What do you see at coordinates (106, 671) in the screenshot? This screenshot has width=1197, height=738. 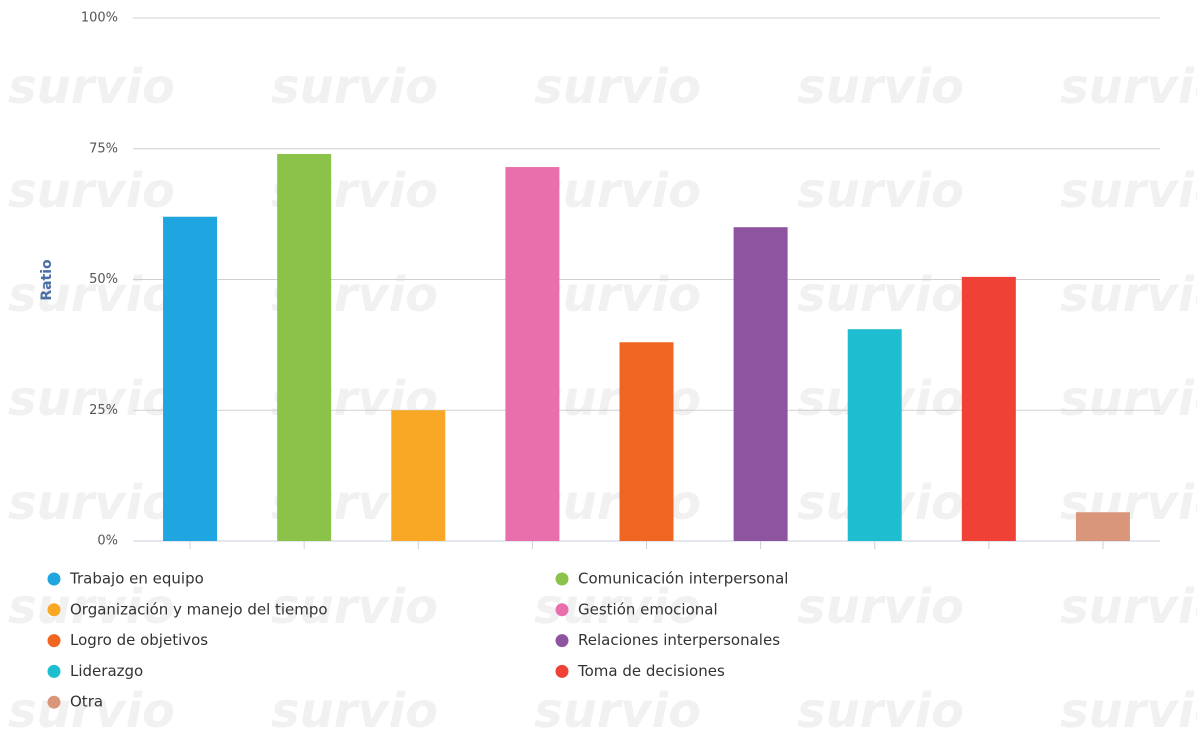 I see `legend-label: Liderazgo` at bounding box center [106, 671].